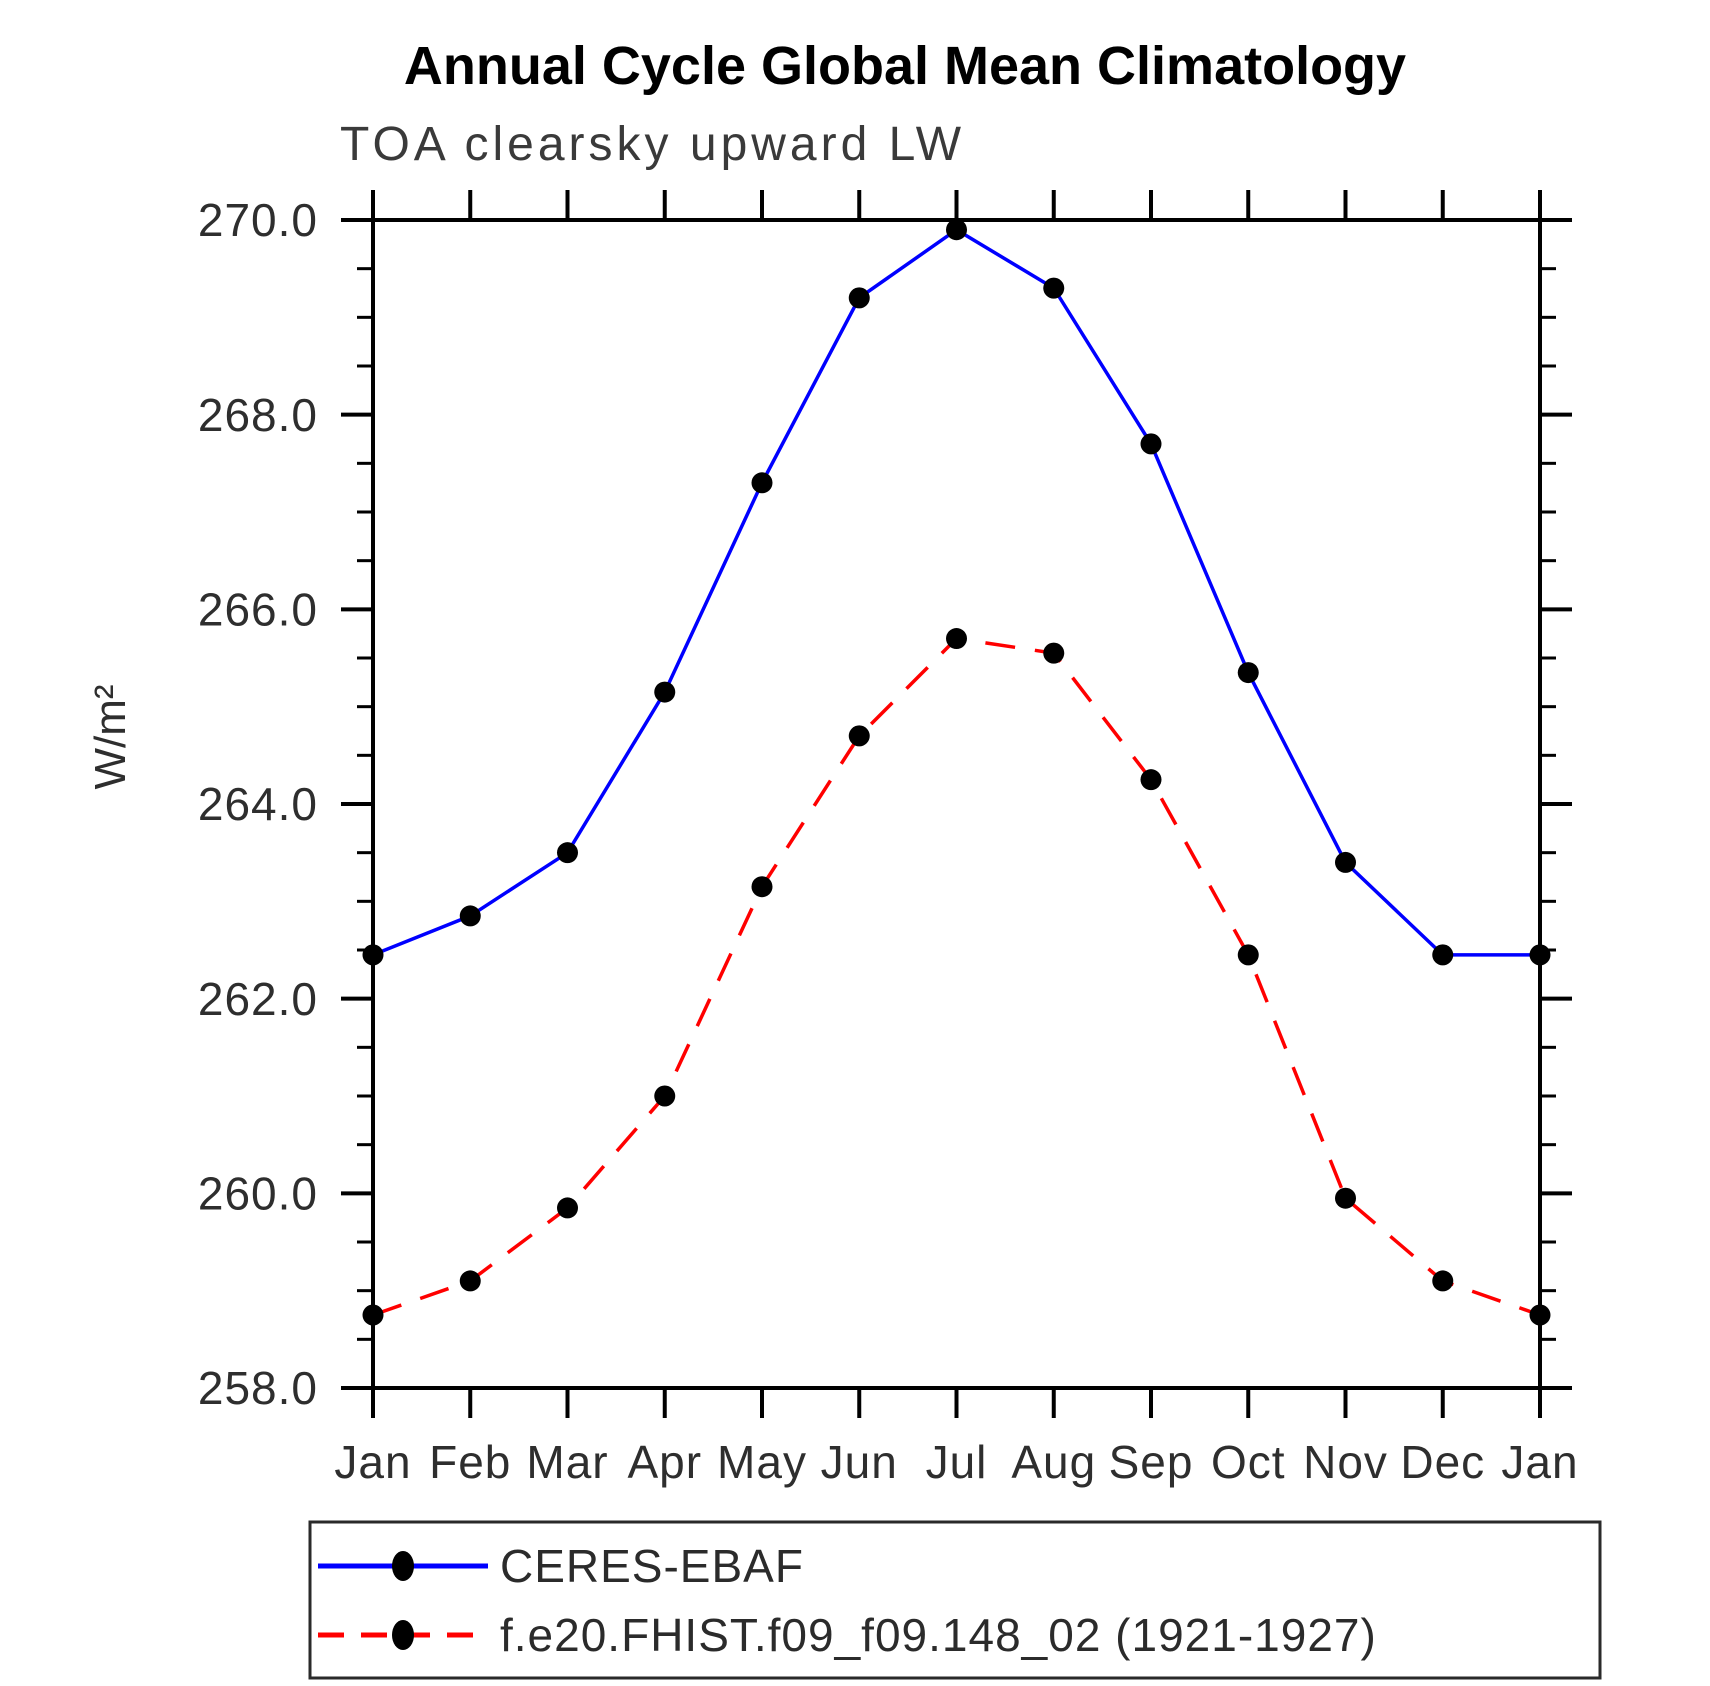 The height and width of the screenshot is (1686, 1710). Describe the element at coordinates (1345, 1462) in the screenshot. I see `x-tick-label: Nov` at that location.